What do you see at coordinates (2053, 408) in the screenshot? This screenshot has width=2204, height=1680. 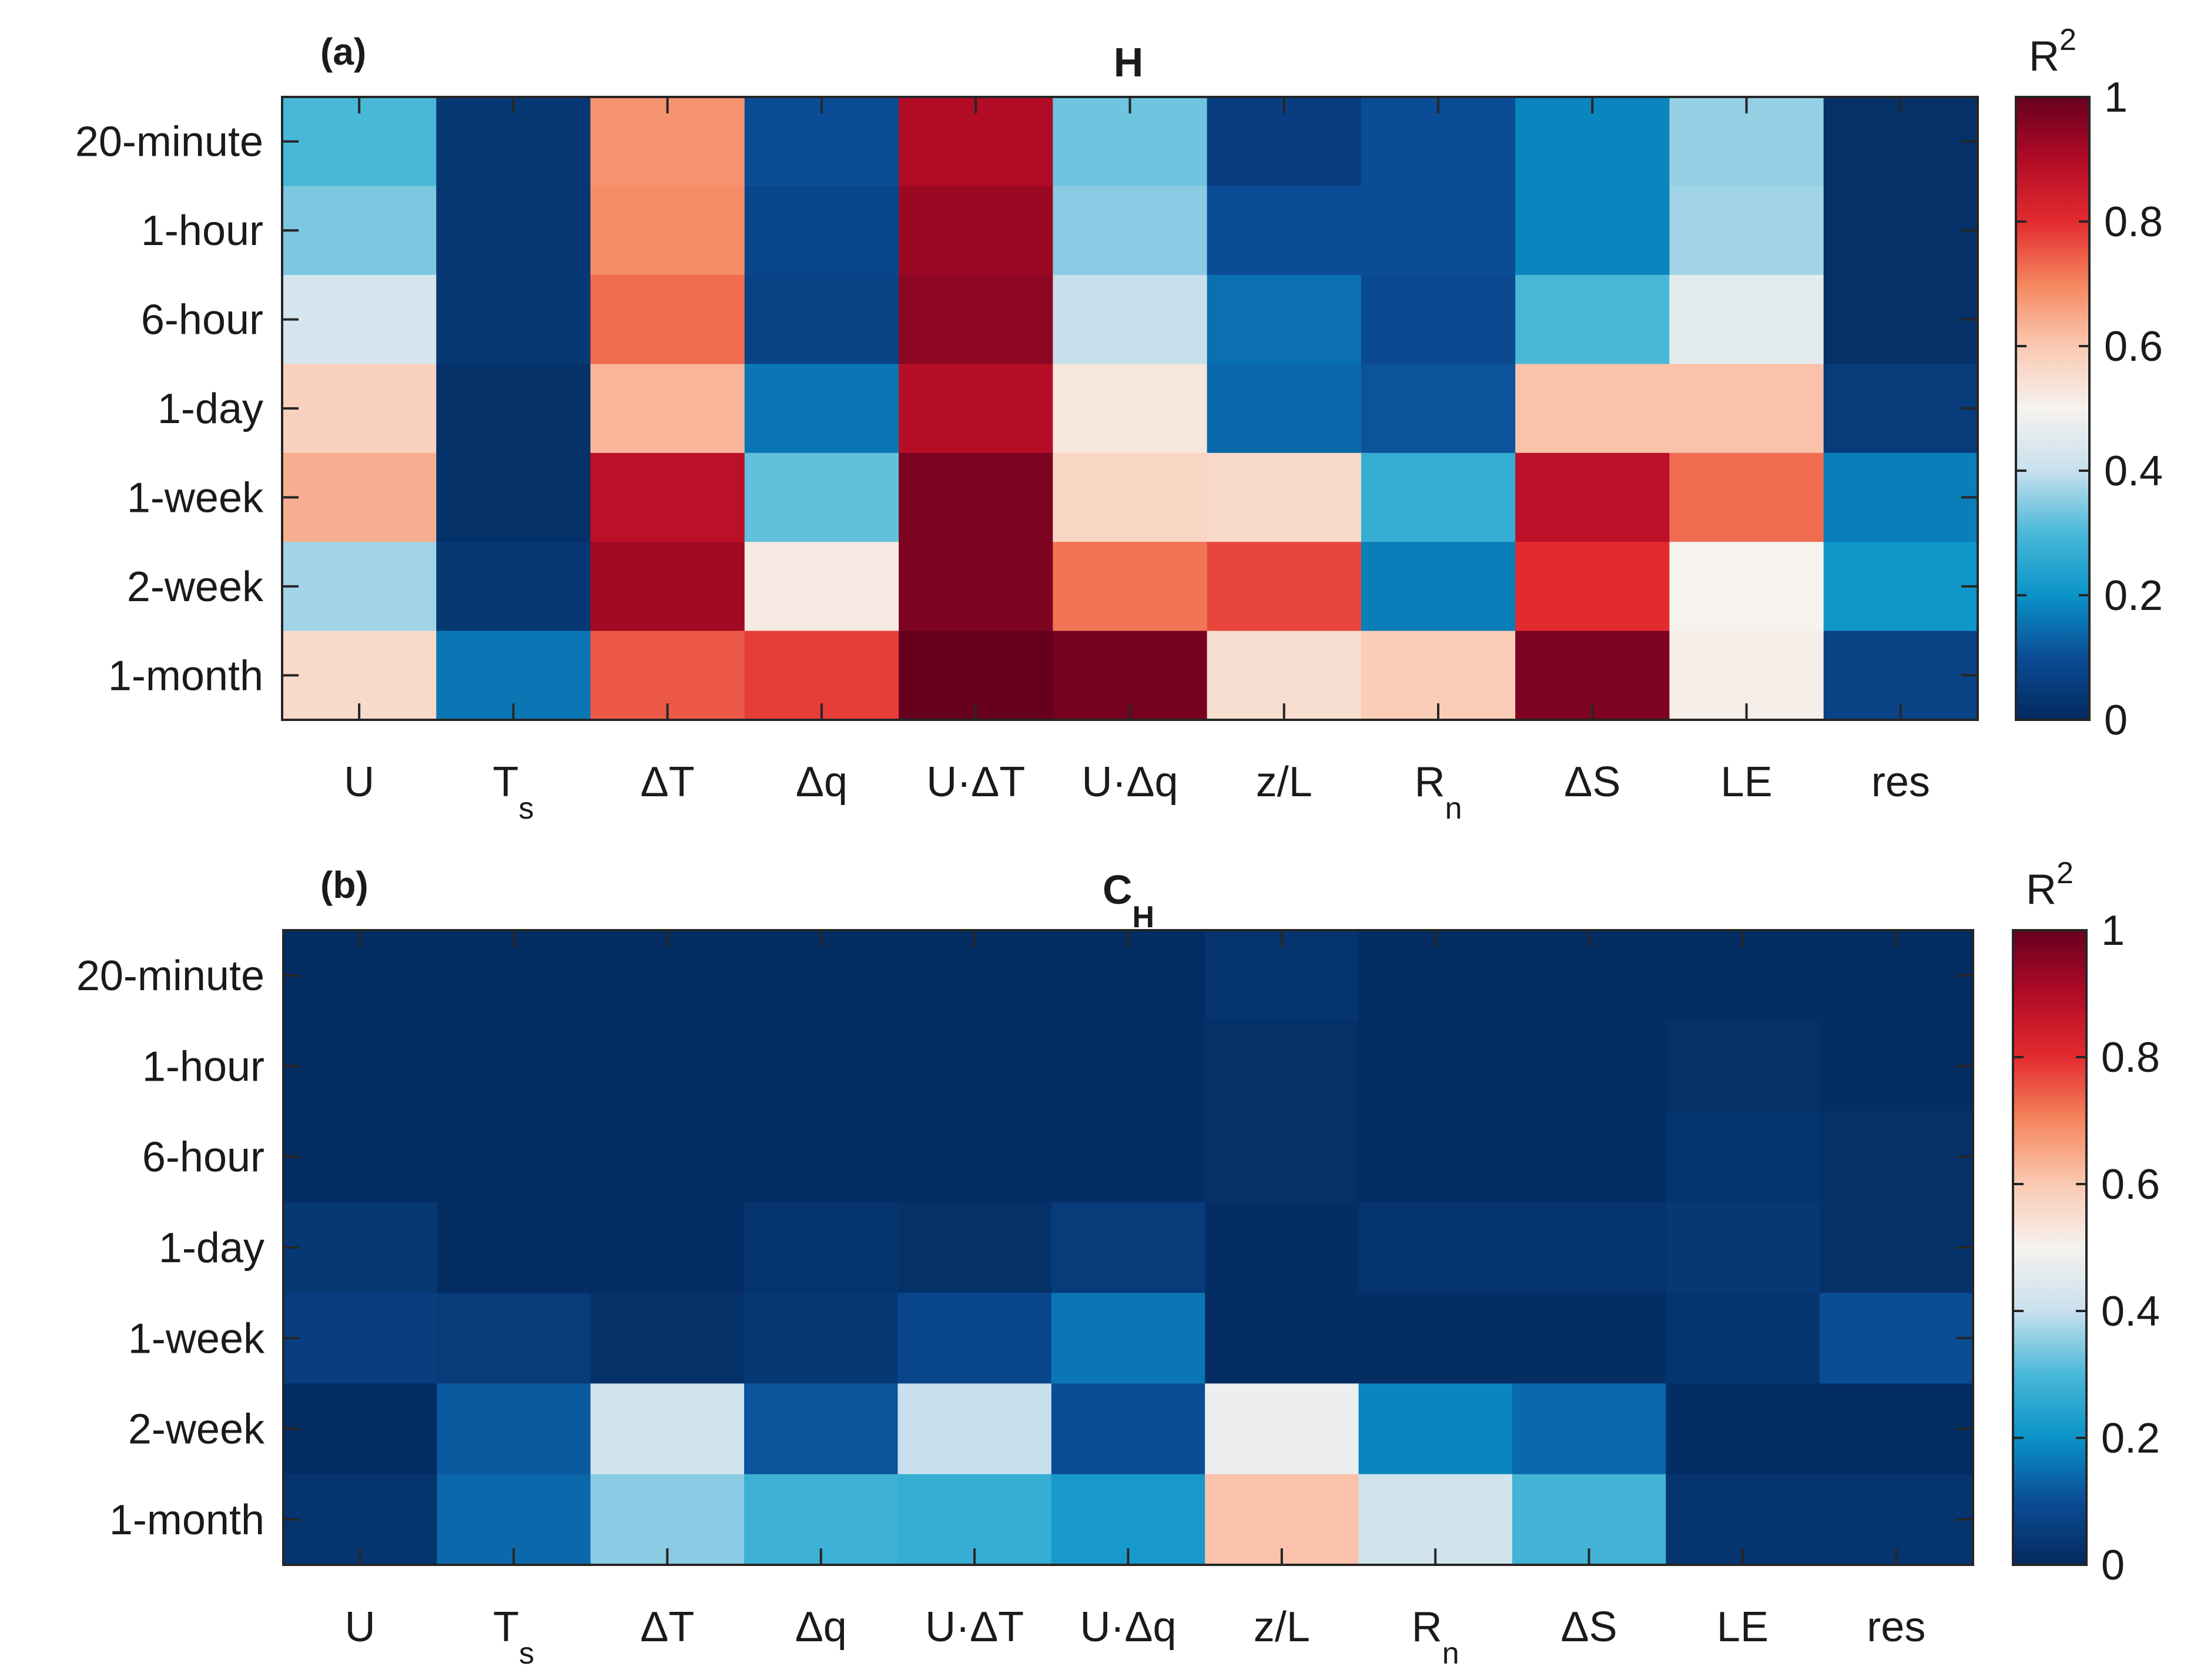 I see `colorbar-gradient` at bounding box center [2053, 408].